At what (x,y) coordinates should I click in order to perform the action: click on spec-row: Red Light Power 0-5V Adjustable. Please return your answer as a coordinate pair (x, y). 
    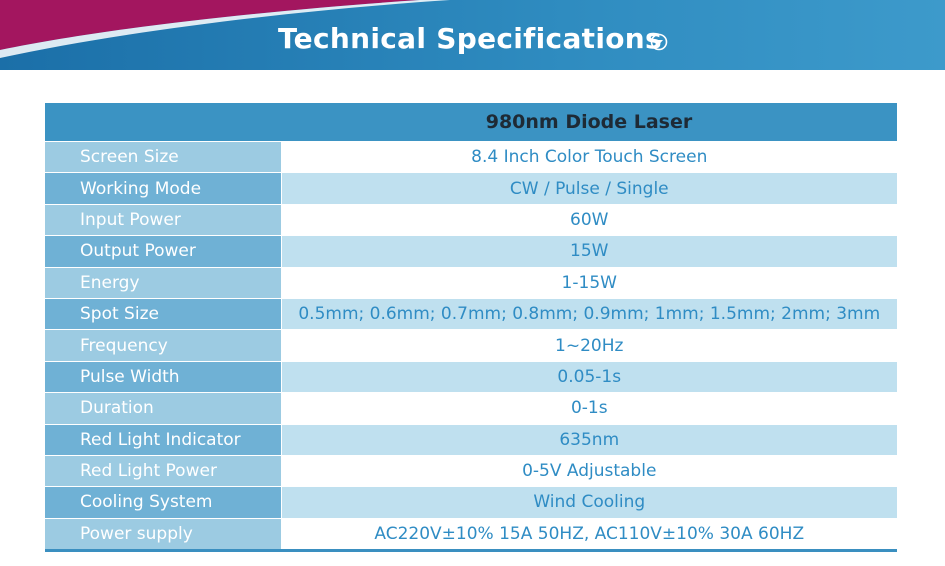
    Looking at the image, I should click on (471, 471).